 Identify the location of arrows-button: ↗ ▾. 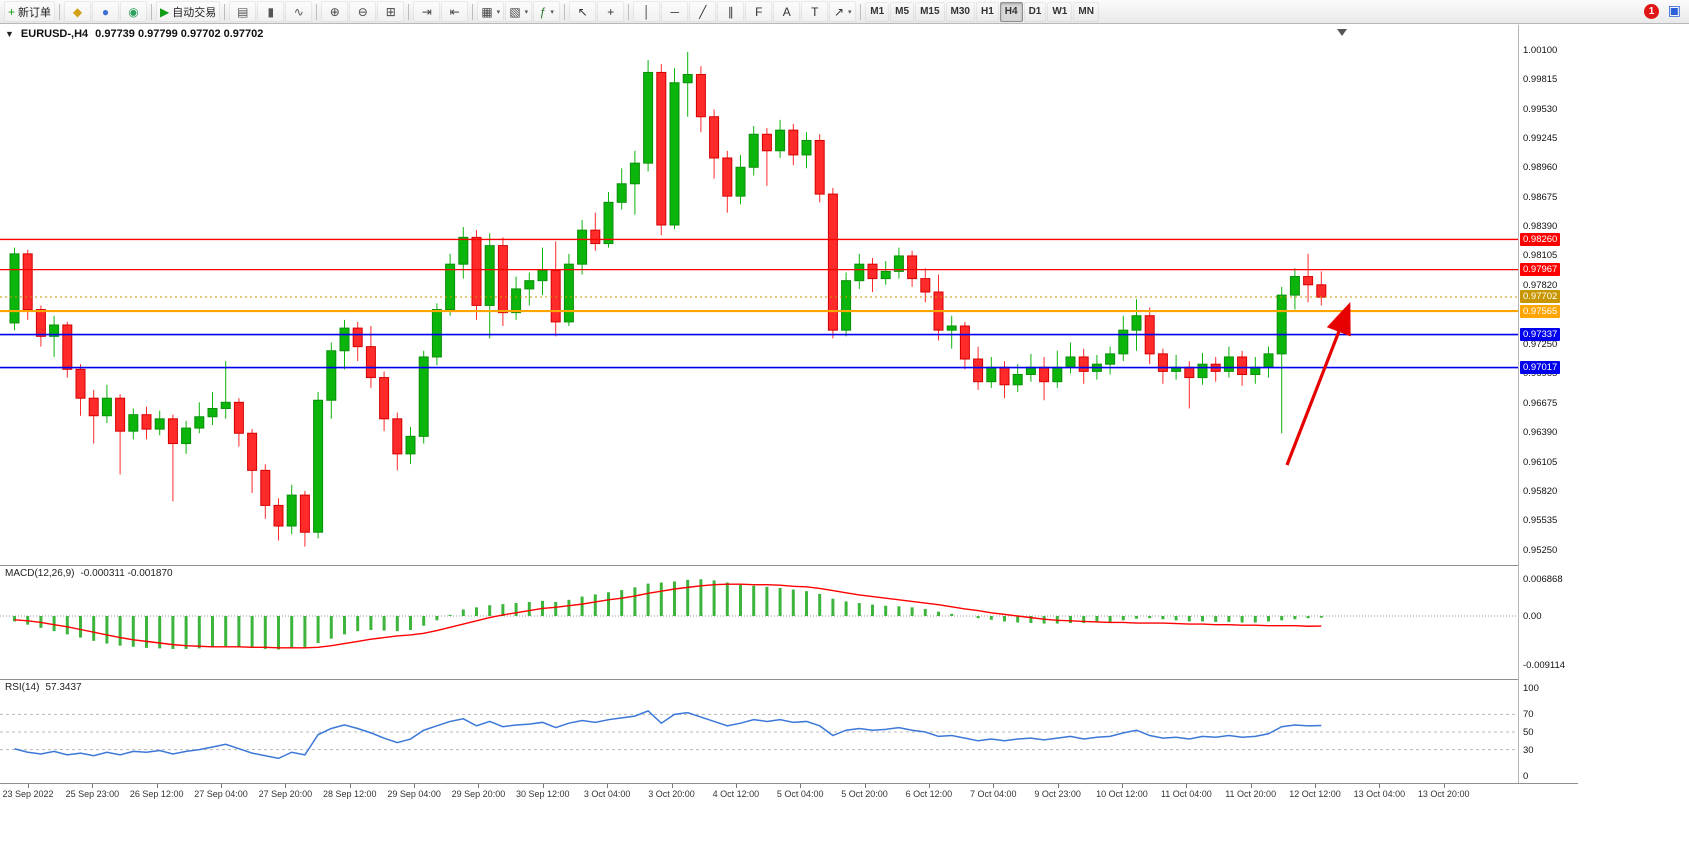
(843, 11).